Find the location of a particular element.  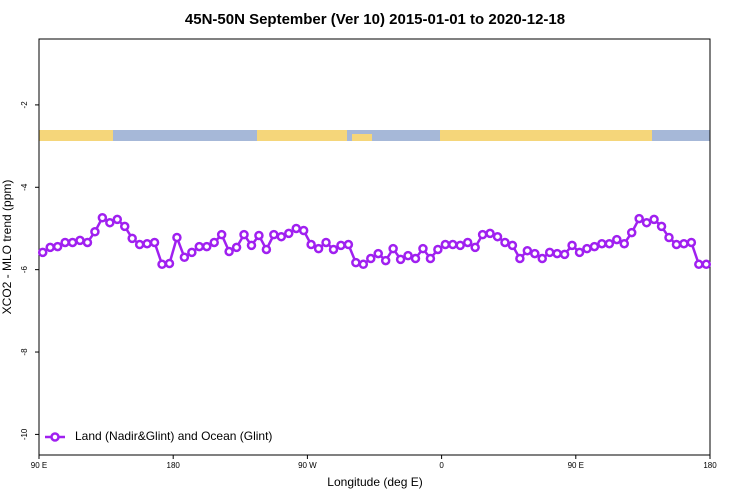

legend-label: Land (Nadir&Glint) and Ocean (Glint) is located at coordinates (173, 436).